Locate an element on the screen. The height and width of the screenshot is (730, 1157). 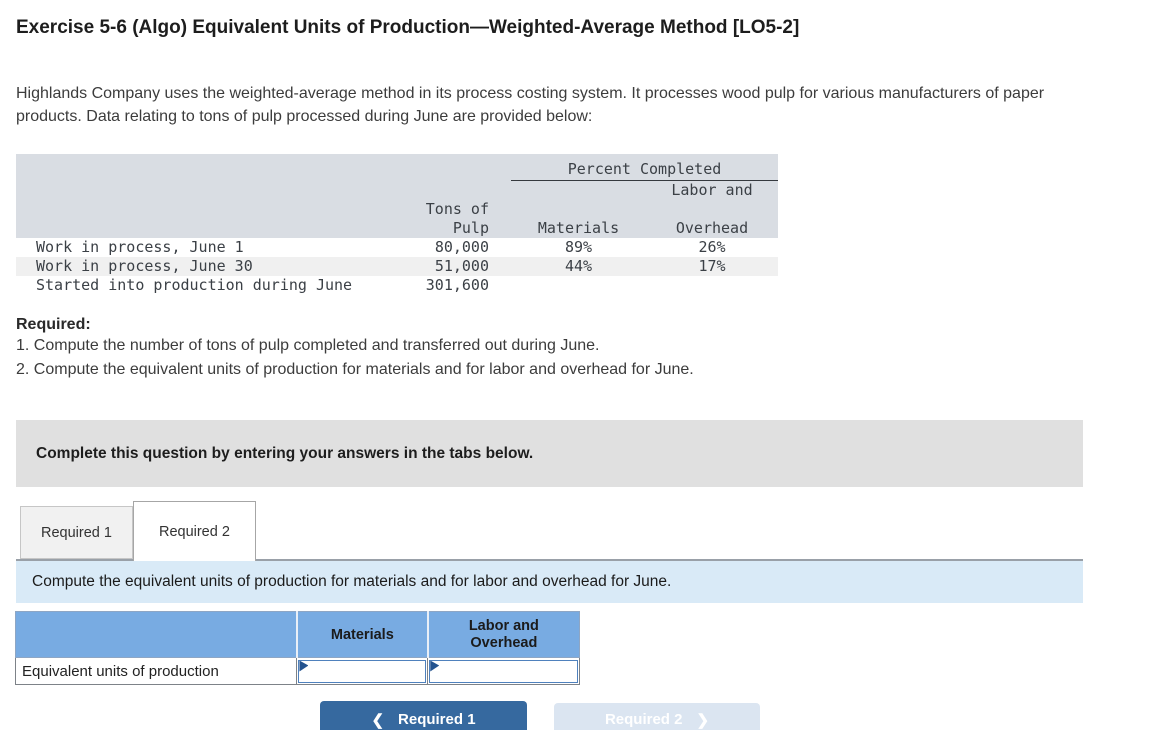
materials-value: 44% is located at coordinates (578, 266).